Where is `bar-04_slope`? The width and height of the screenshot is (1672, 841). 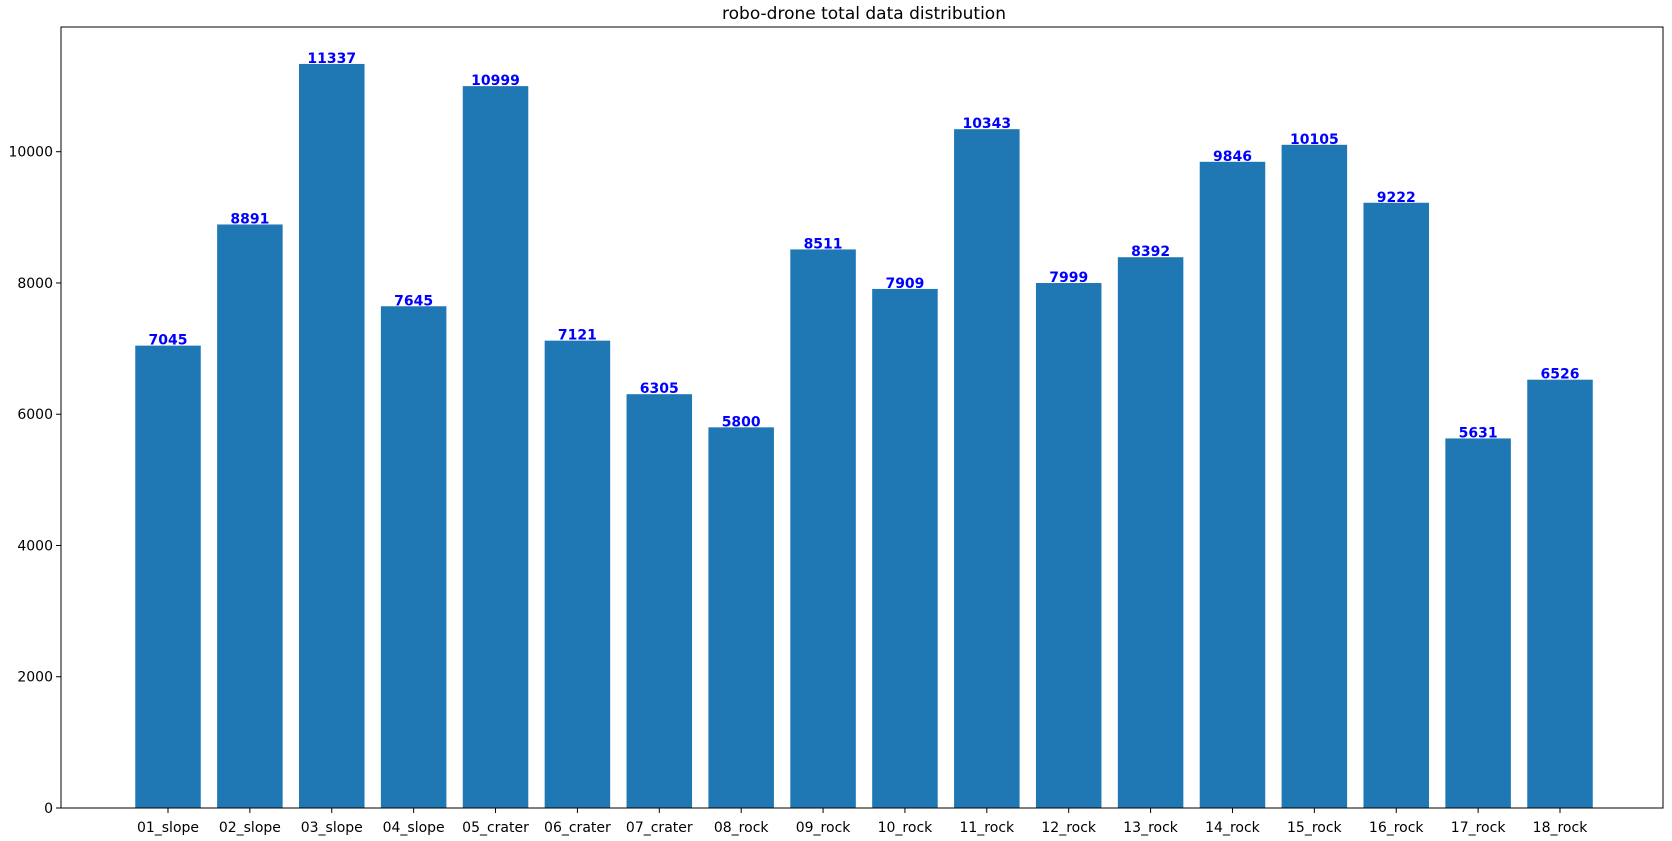
bar-04_slope is located at coordinates (413, 557).